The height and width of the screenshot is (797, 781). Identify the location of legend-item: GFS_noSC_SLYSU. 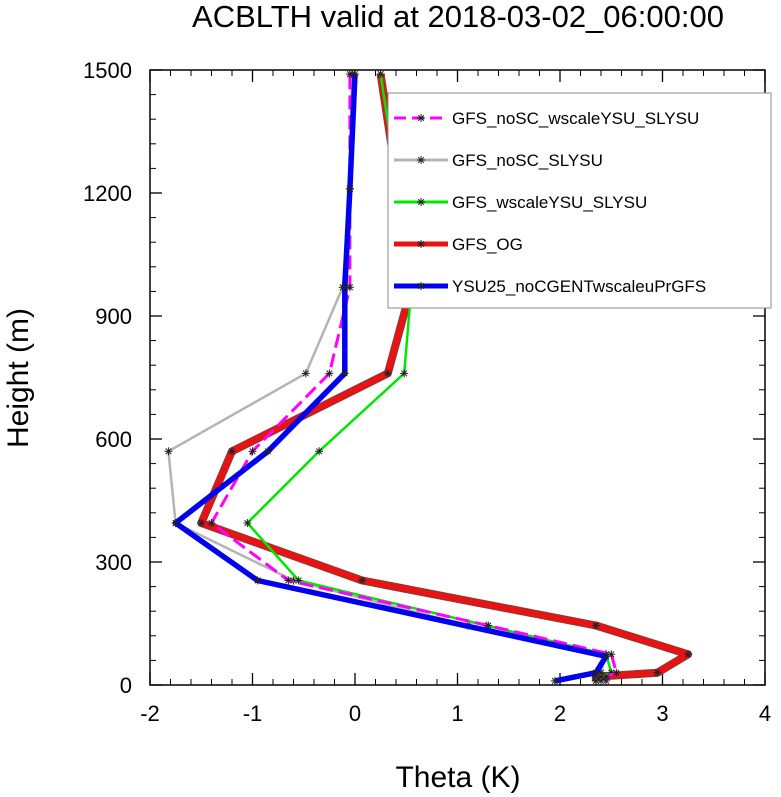
(498, 160).